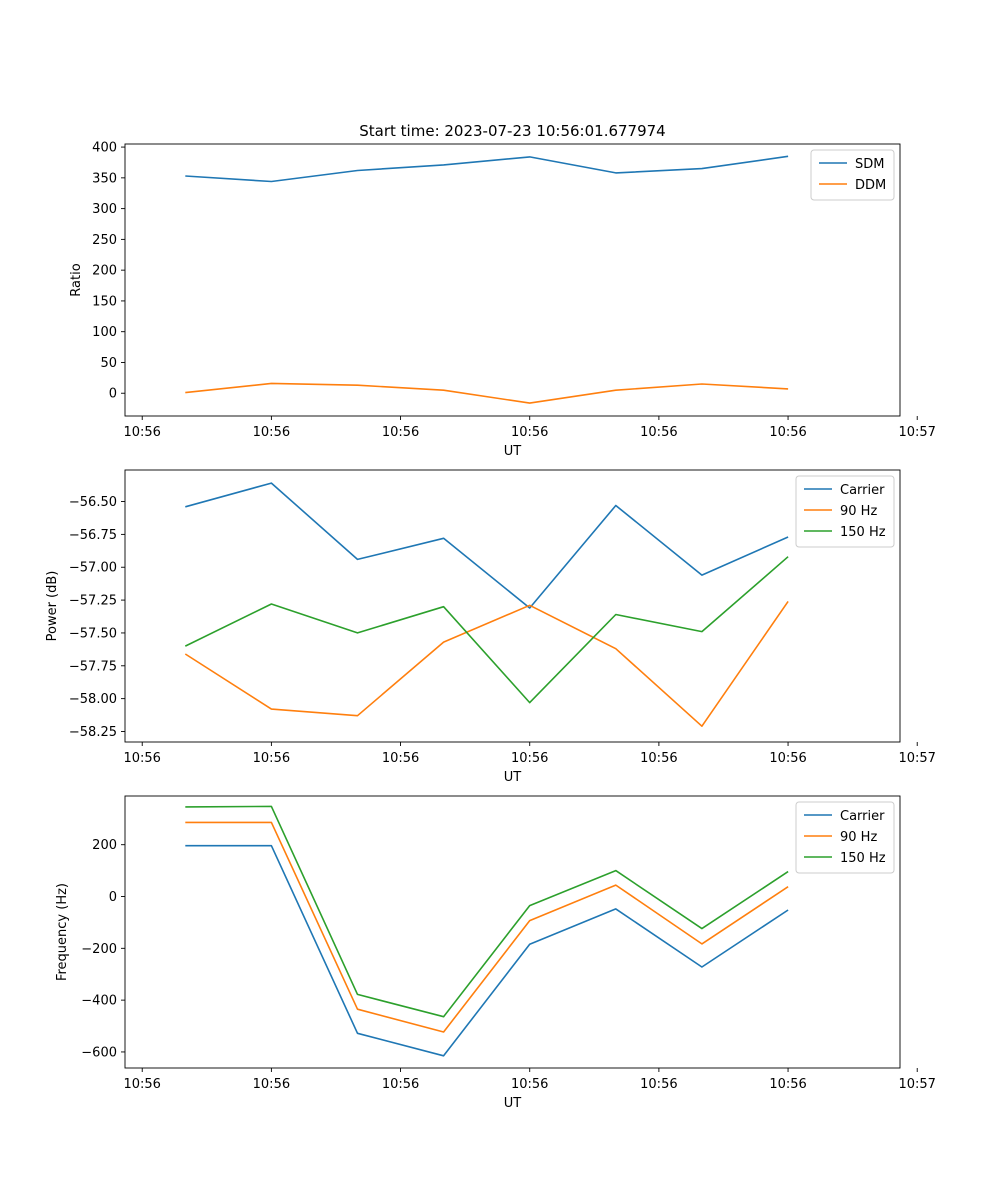 The image size is (1000, 1200). Describe the element at coordinates (99, 1052) in the screenshot. I see `y-tick-label: −600` at that location.